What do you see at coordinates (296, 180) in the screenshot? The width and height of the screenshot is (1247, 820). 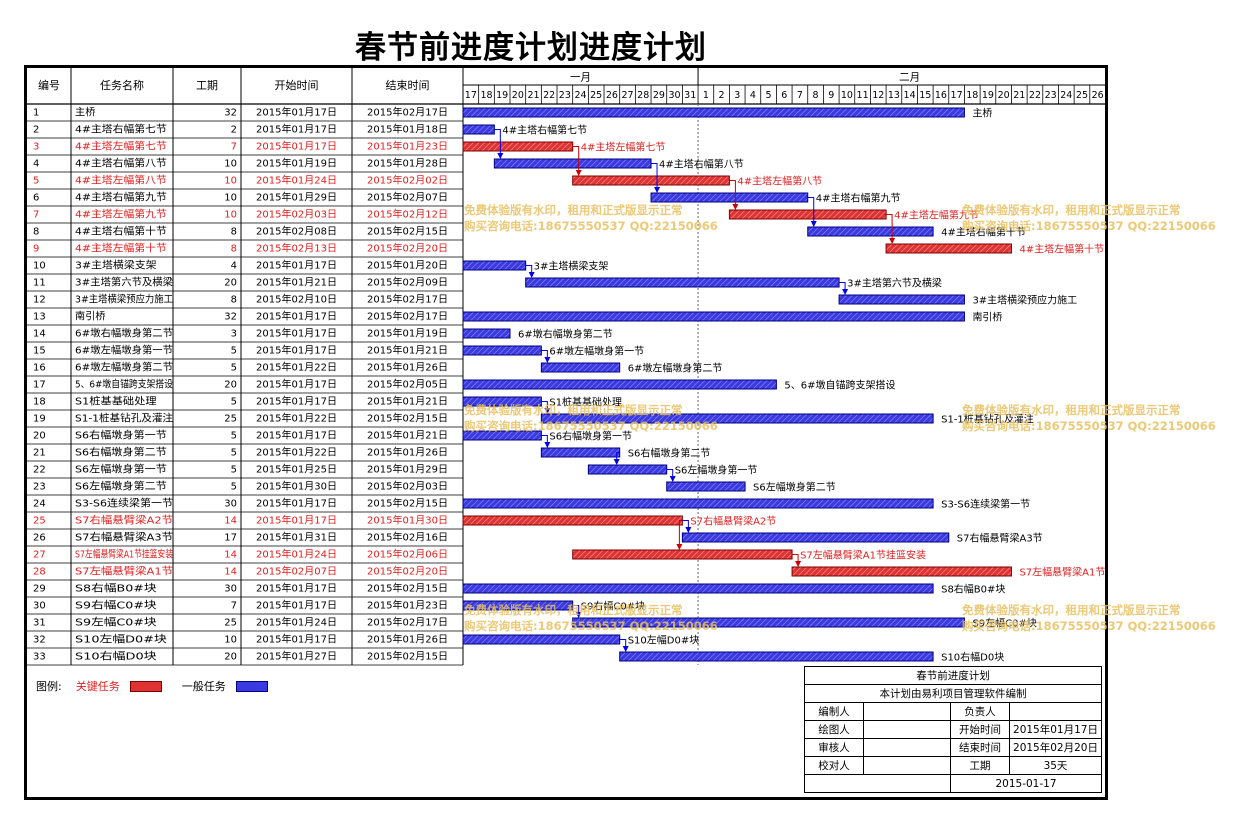 I see `task-start: 2015年01月24日` at bounding box center [296, 180].